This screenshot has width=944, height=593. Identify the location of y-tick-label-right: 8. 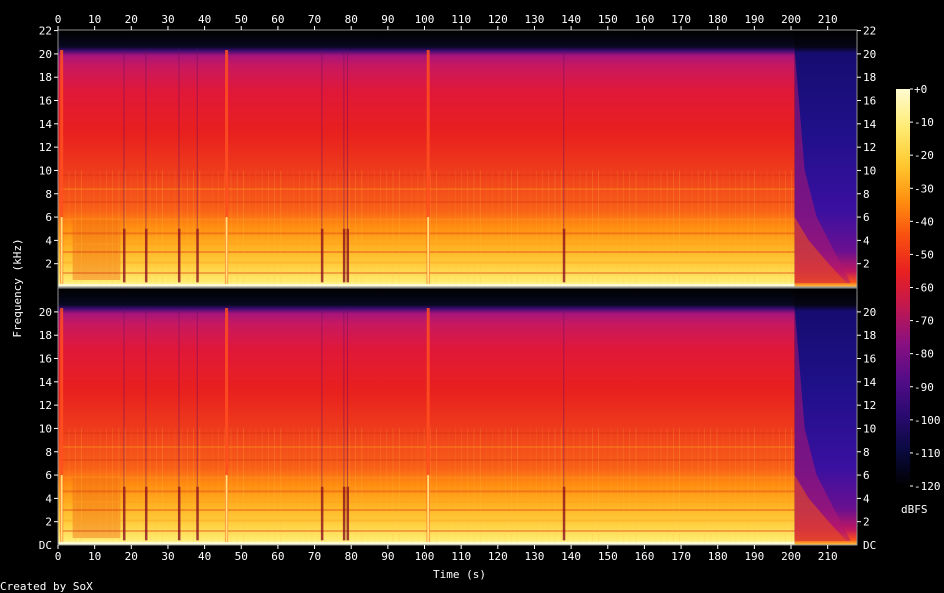
(866, 194).